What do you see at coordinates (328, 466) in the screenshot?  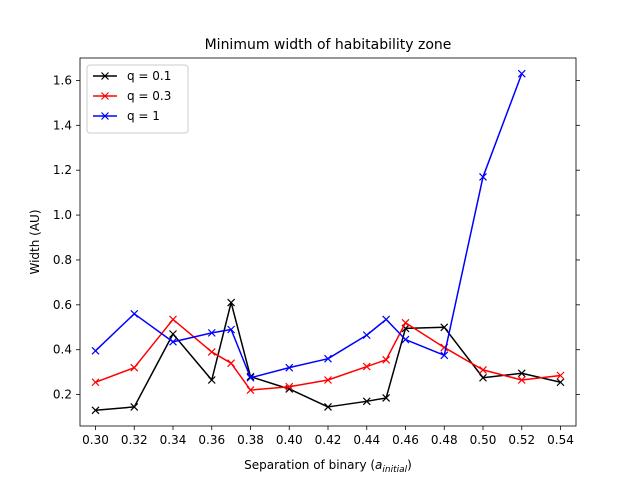 I see `x-axis-title: Separation of binary (ainitial)` at bounding box center [328, 466].